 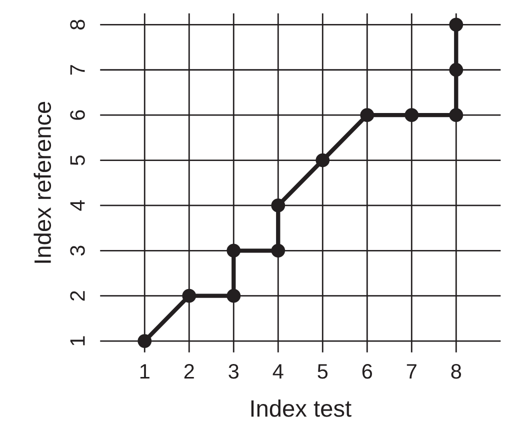 What do you see at coordinates (77, 115) in the screenshot?
I see `y-tick-label: 6` at bounding box center [77, 115].